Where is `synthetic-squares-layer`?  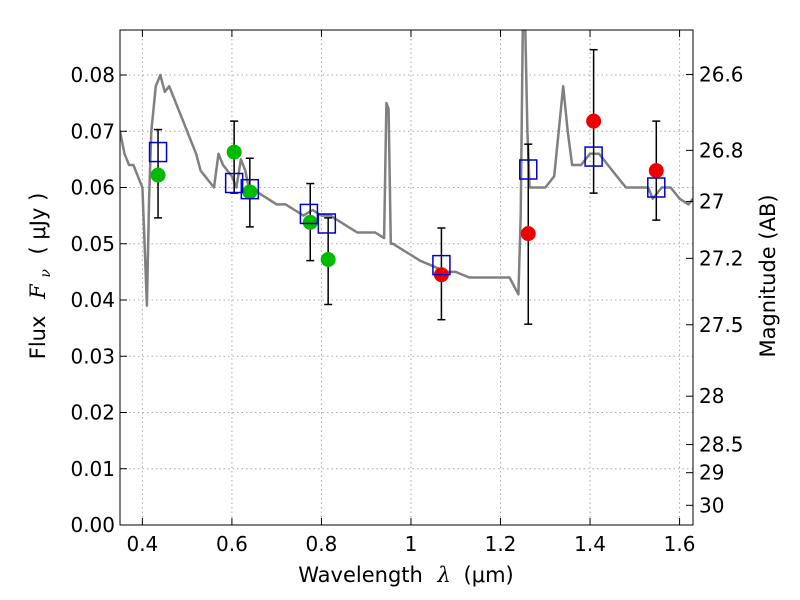
synthetic-squares-layer is located at coordinates (407, 208).